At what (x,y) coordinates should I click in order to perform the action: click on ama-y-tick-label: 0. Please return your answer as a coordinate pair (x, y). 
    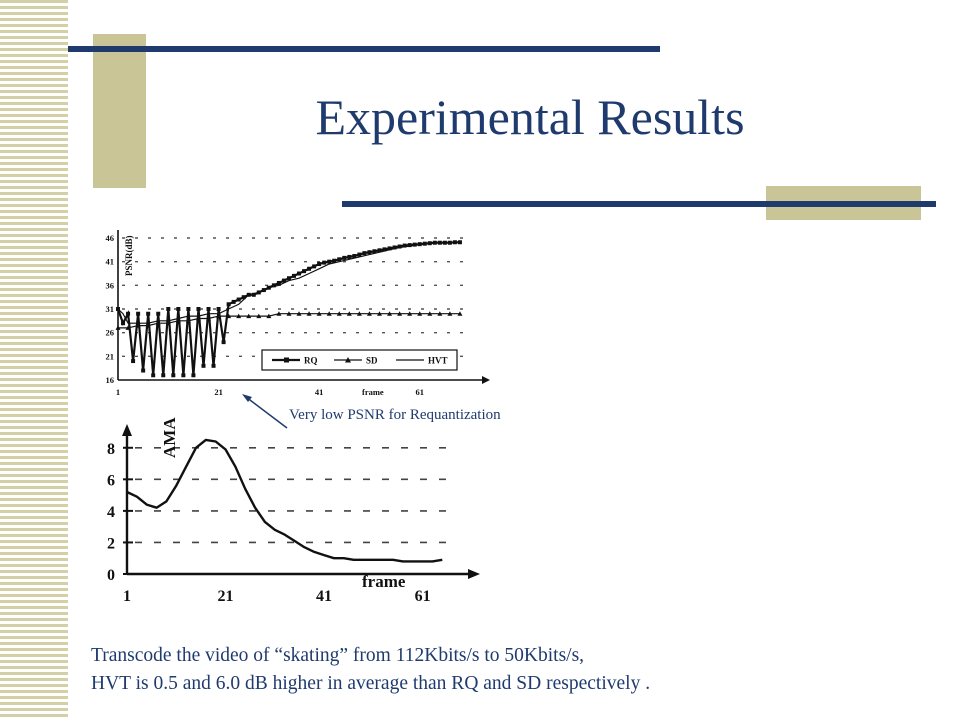
    Looking at the image, I should click on (111, 575).